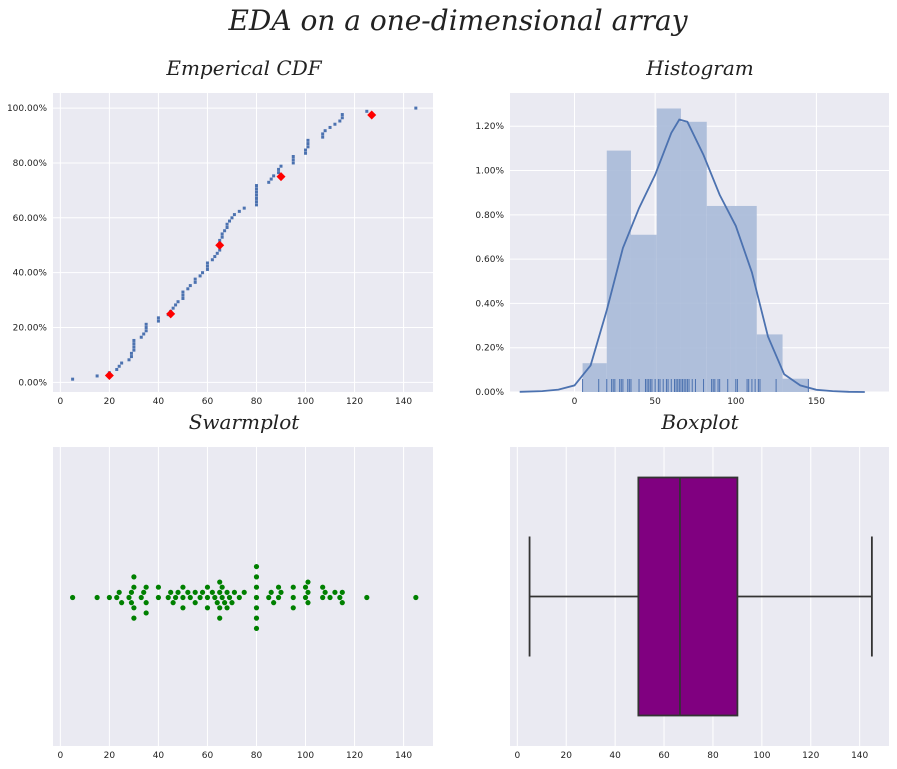  What do you see at coordinates (489, 304) in the screenshot?
I see `hist-y-tick-label: 0.40%` at bounding box center [489, 304].